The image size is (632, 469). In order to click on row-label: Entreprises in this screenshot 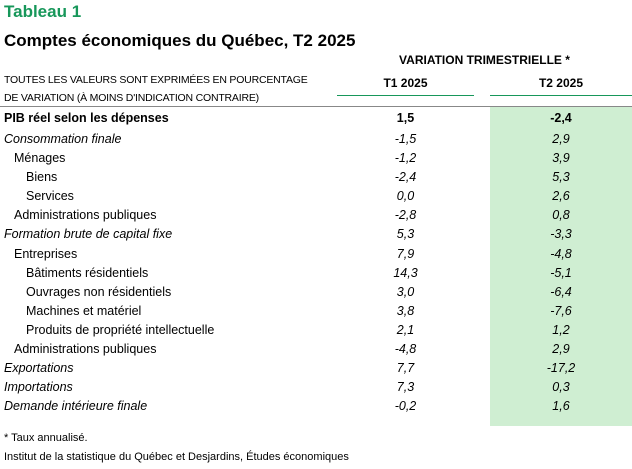, I will do `click(46, 253)`.